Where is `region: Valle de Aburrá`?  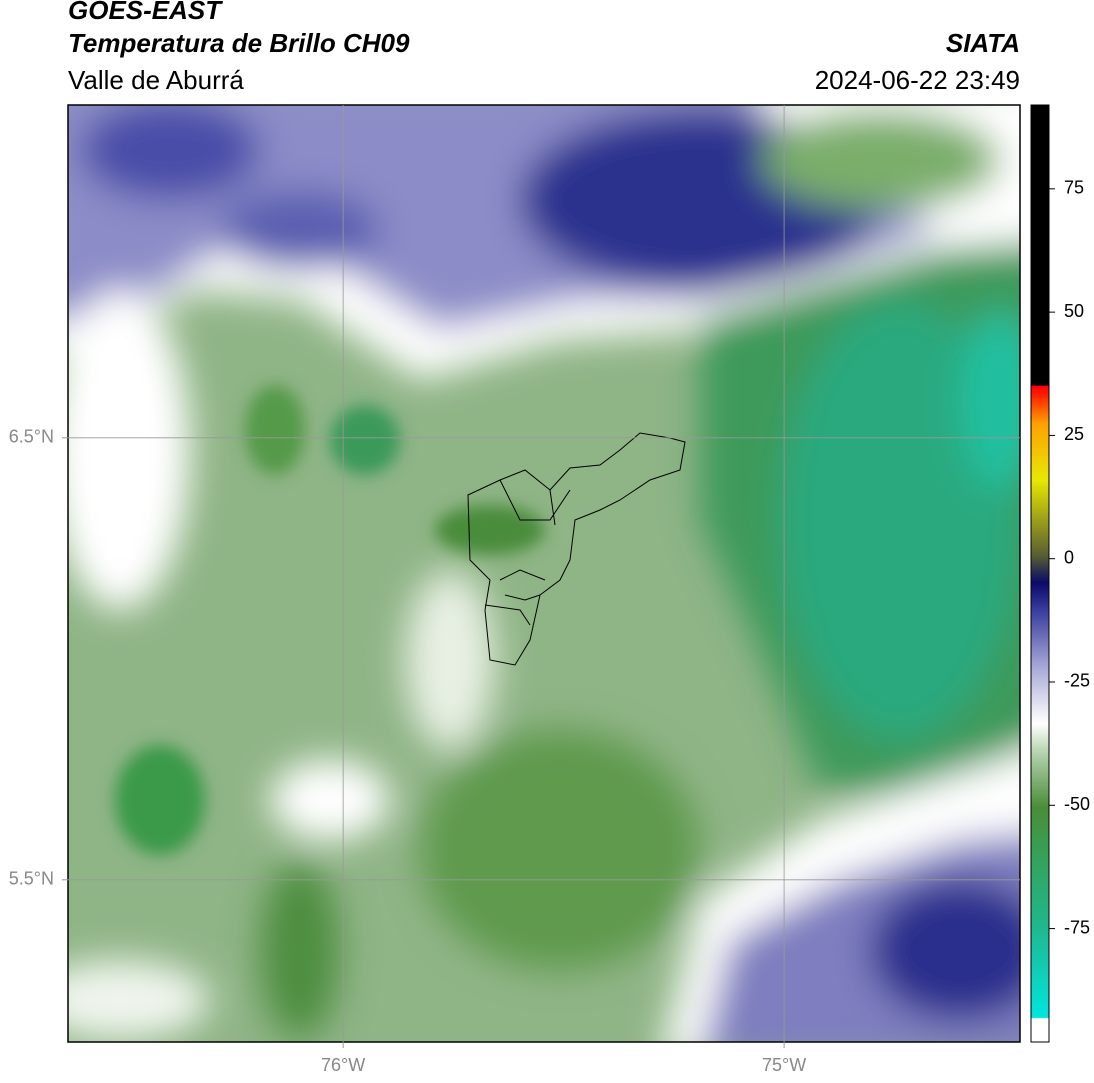 region: Valle de Aburrá is located at coordinates (156, 80).